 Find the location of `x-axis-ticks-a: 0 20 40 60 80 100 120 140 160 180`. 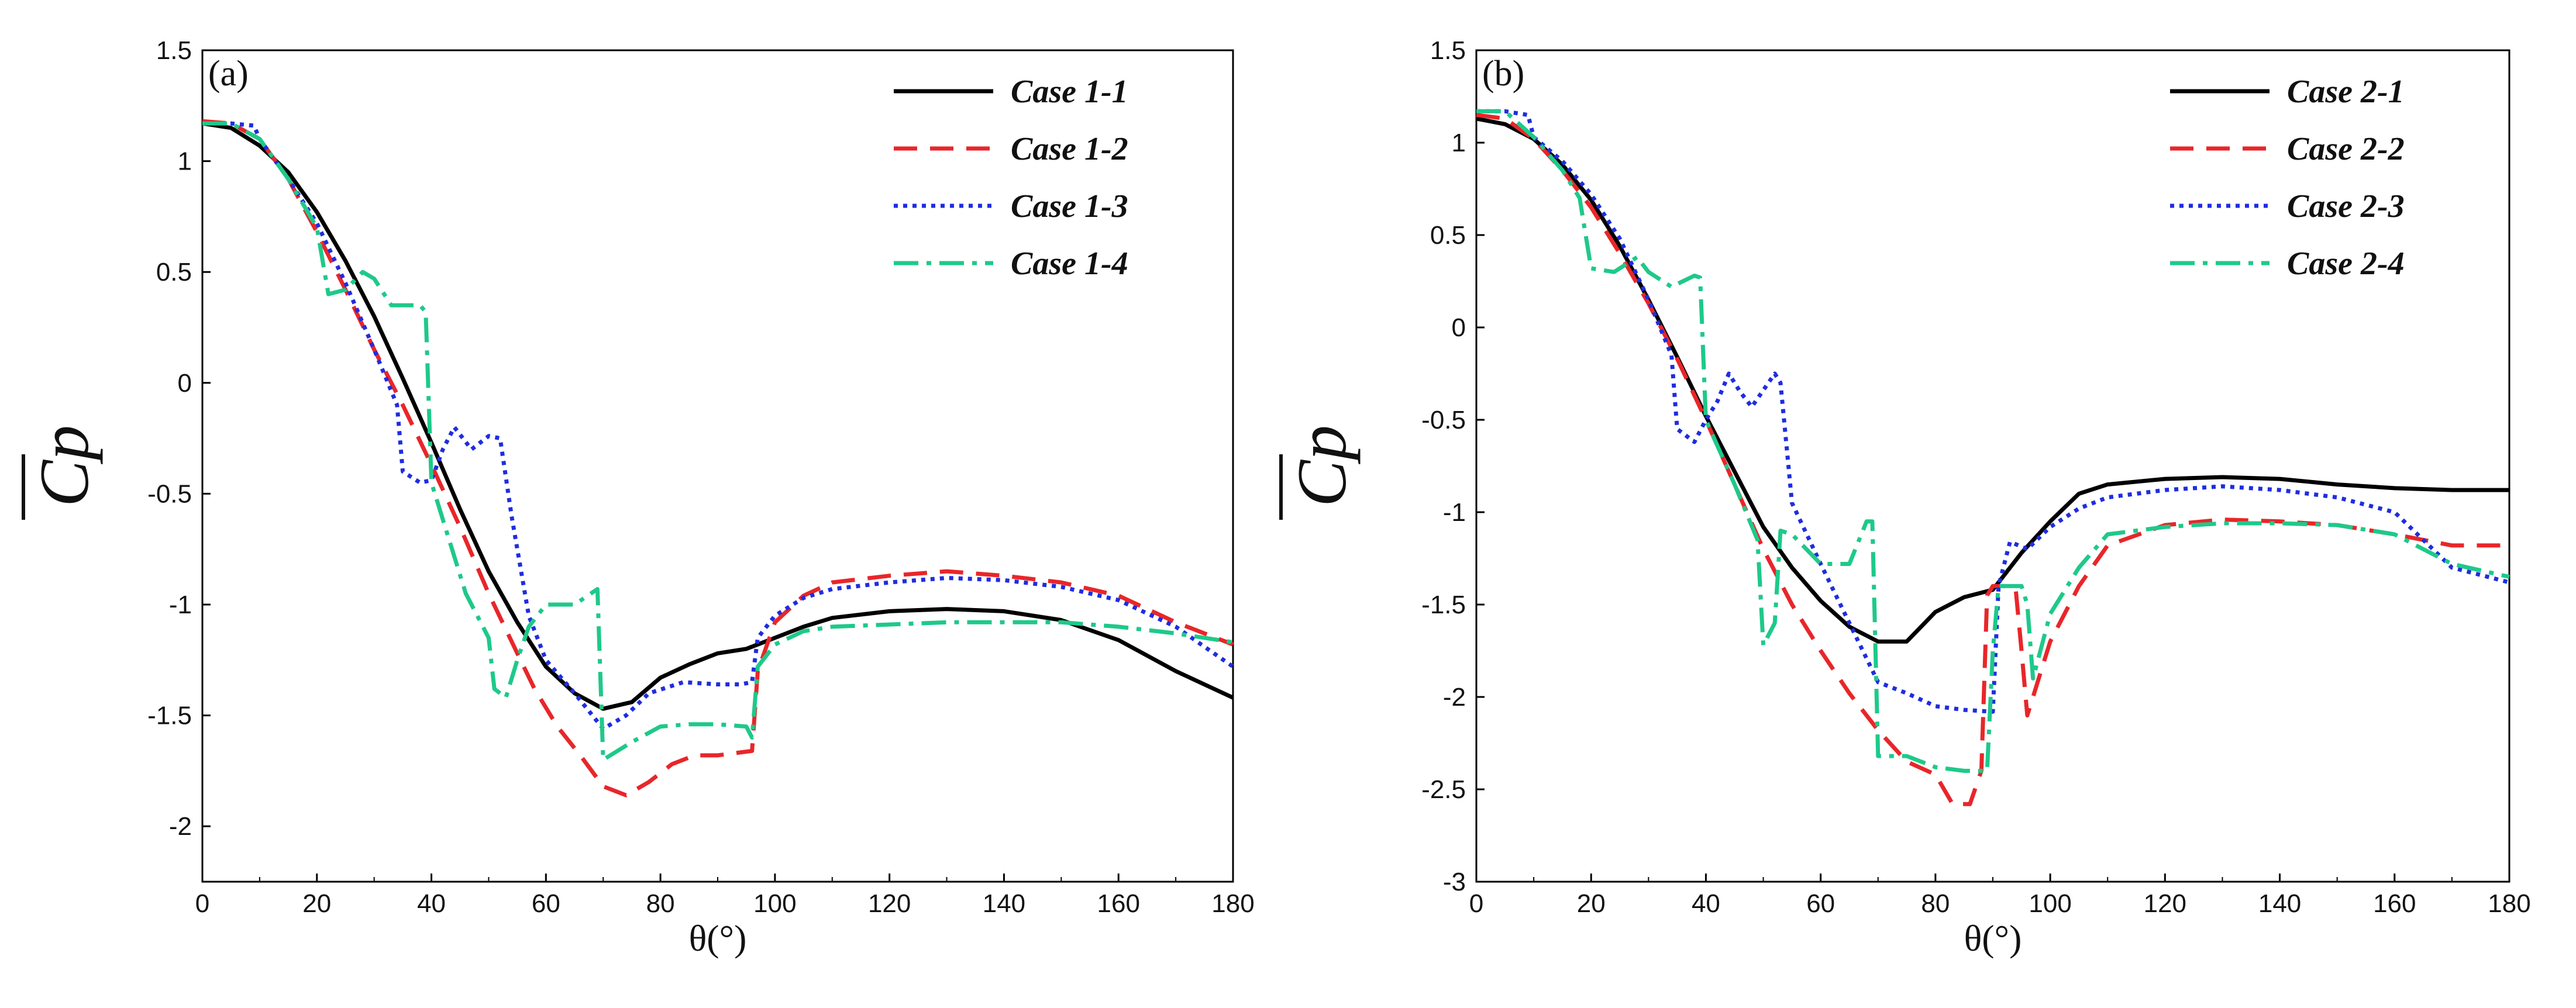

x-axis-ticks-a: 0 20 40 60 80 100 120 140 160 180 is located at coordinates (725, 896).